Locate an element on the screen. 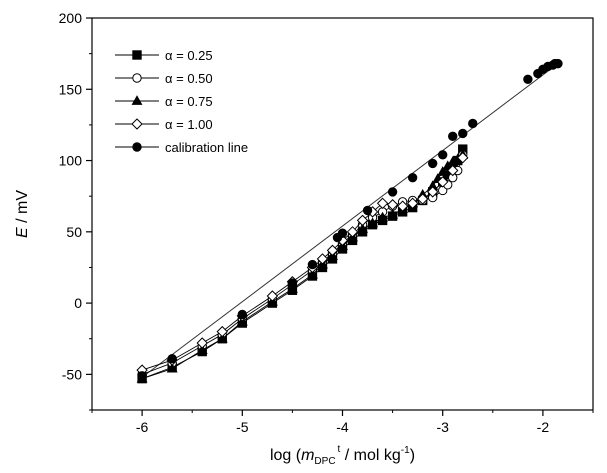 Image resolution: width=607 pixels, height=473 pixels. y-tick-label: 150 is located at coordinates (71, 89).